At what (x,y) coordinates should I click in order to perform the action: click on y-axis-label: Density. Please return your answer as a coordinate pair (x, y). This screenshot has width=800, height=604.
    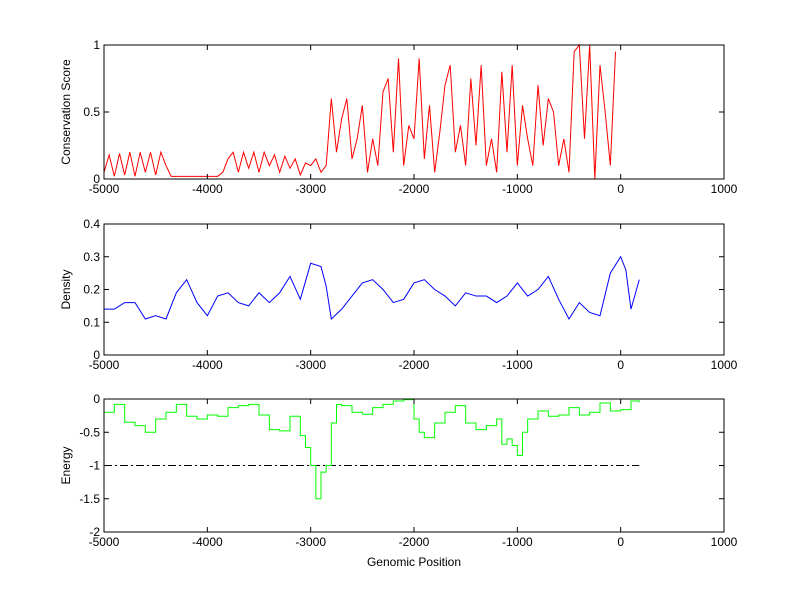
    Looking at the image, I should click on (66, 289).